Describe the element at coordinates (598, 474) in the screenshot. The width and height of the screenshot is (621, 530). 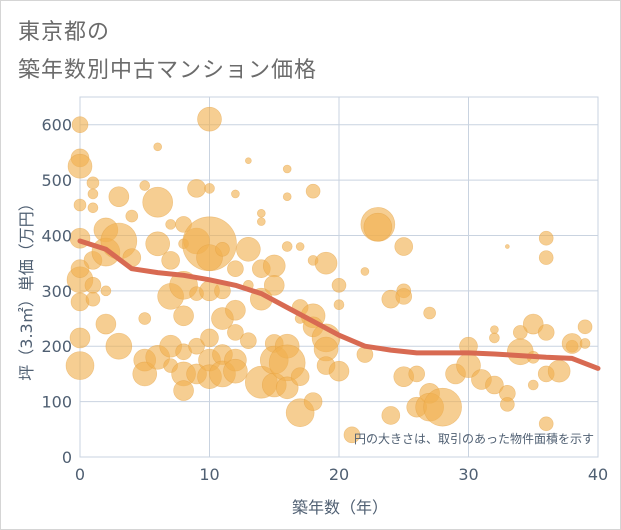
I see `x-tick-label: 40` at that location.